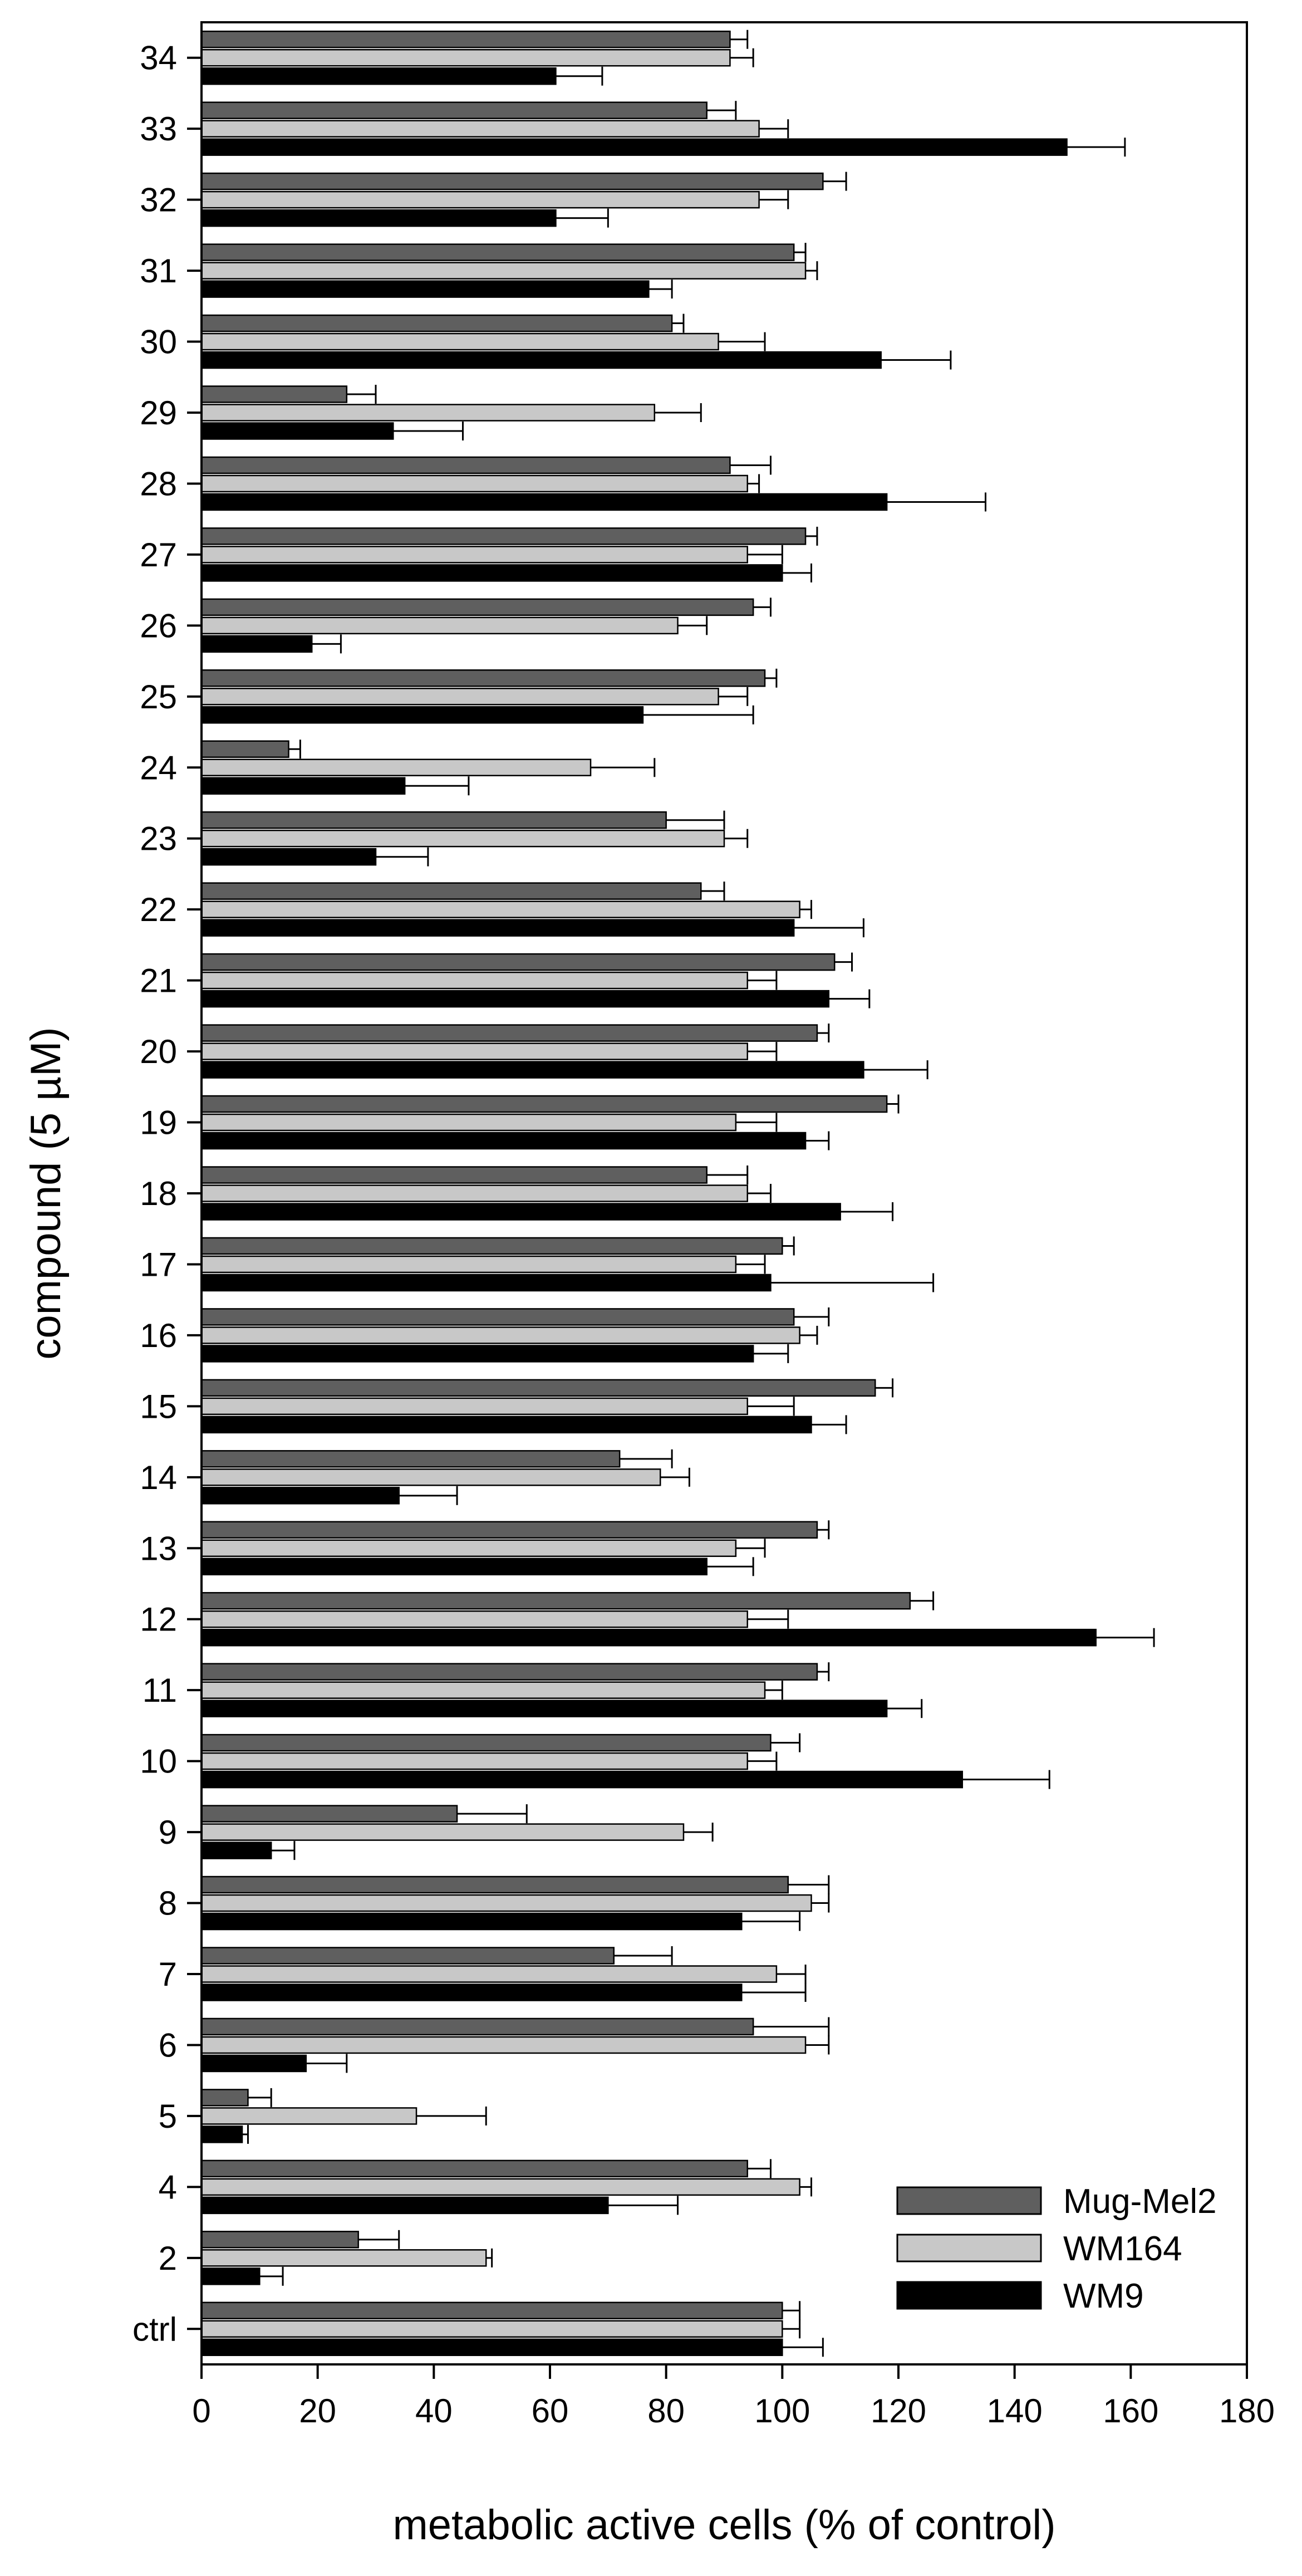  I want to click on y-tick-label-11: 11, so click(160, 1690).